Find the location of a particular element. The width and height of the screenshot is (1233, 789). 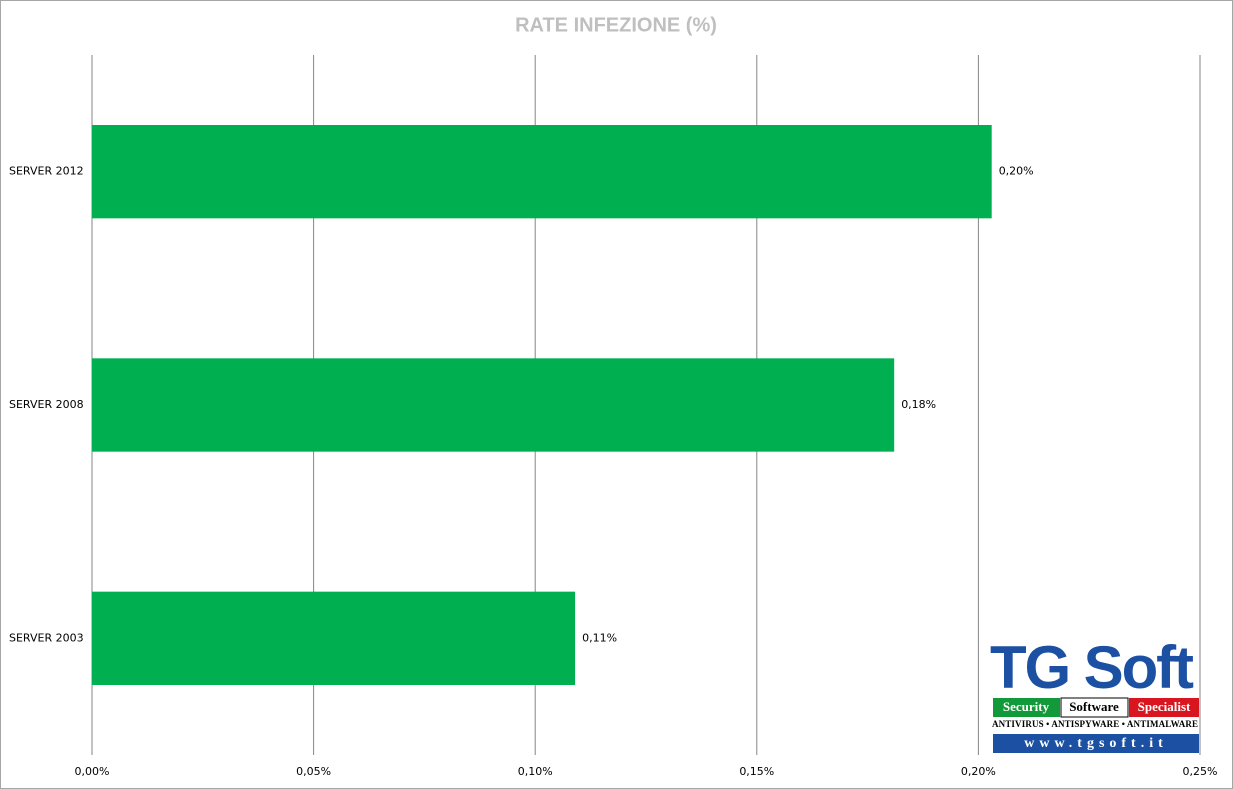

logo-url-bg is located at coordinates (1096, 743).